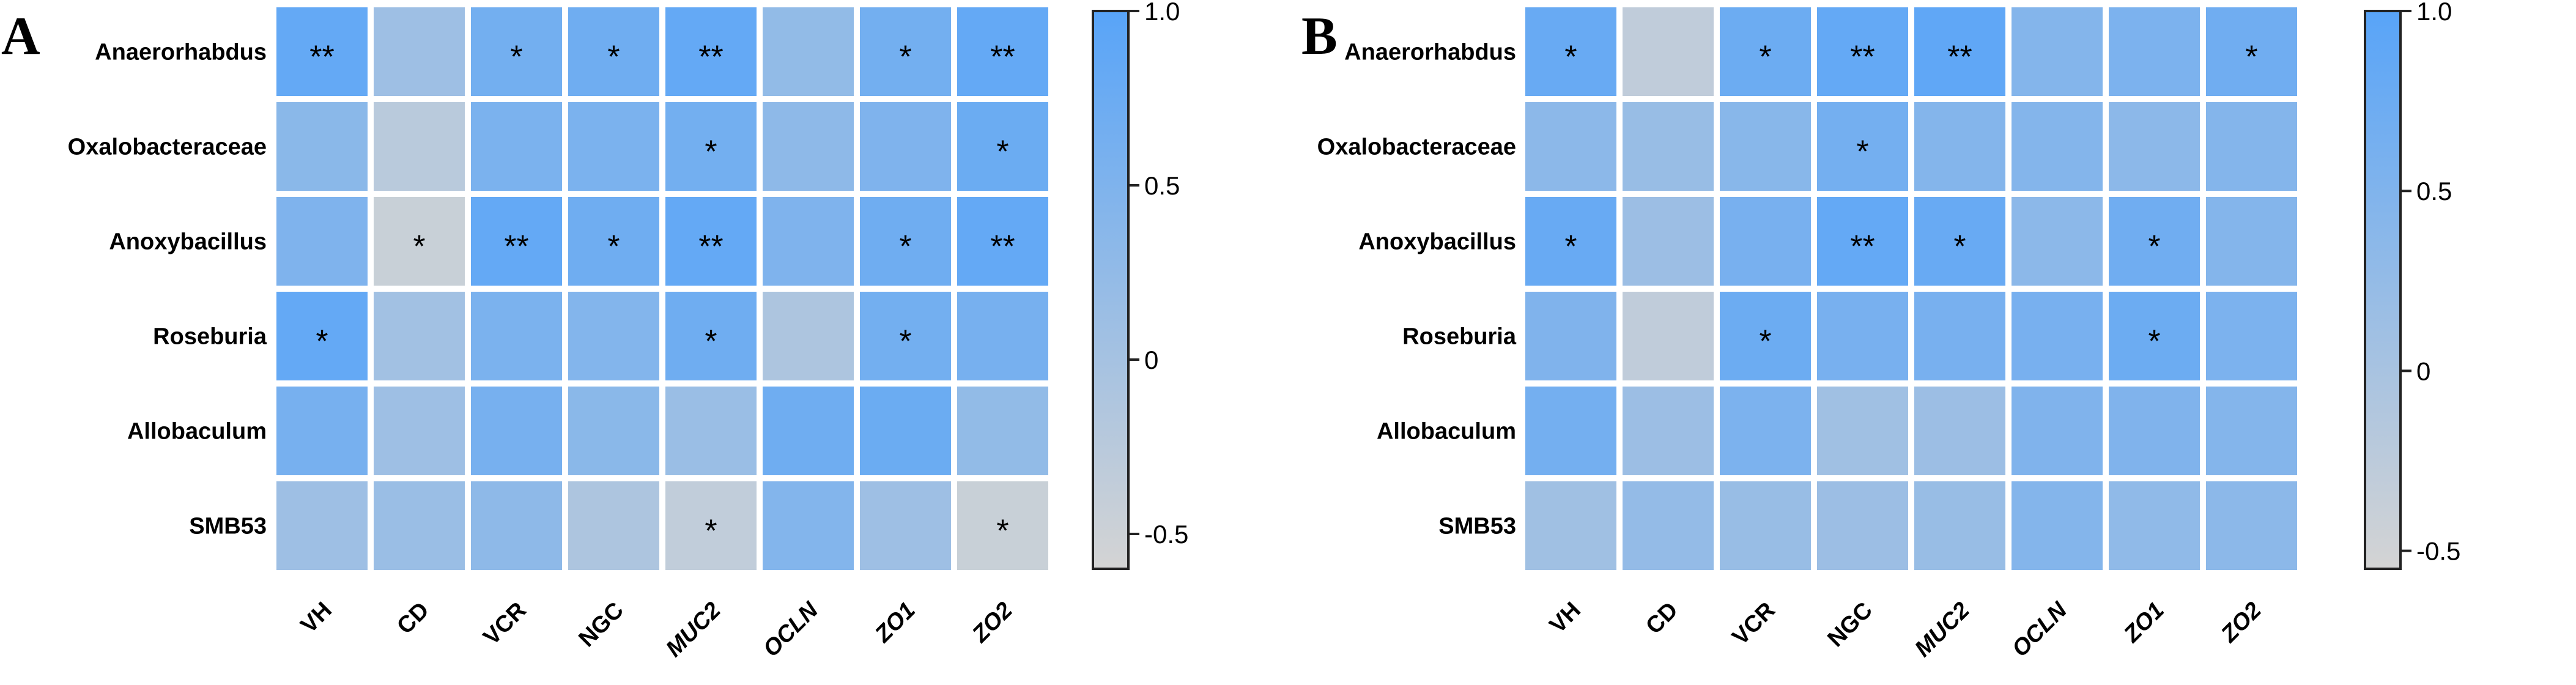 Image resolution: width=2576 pixels, height=685 pixels. Describe the element at coordinates (1319, 36) in the screenshot. I see `panel-label: B` at that location.